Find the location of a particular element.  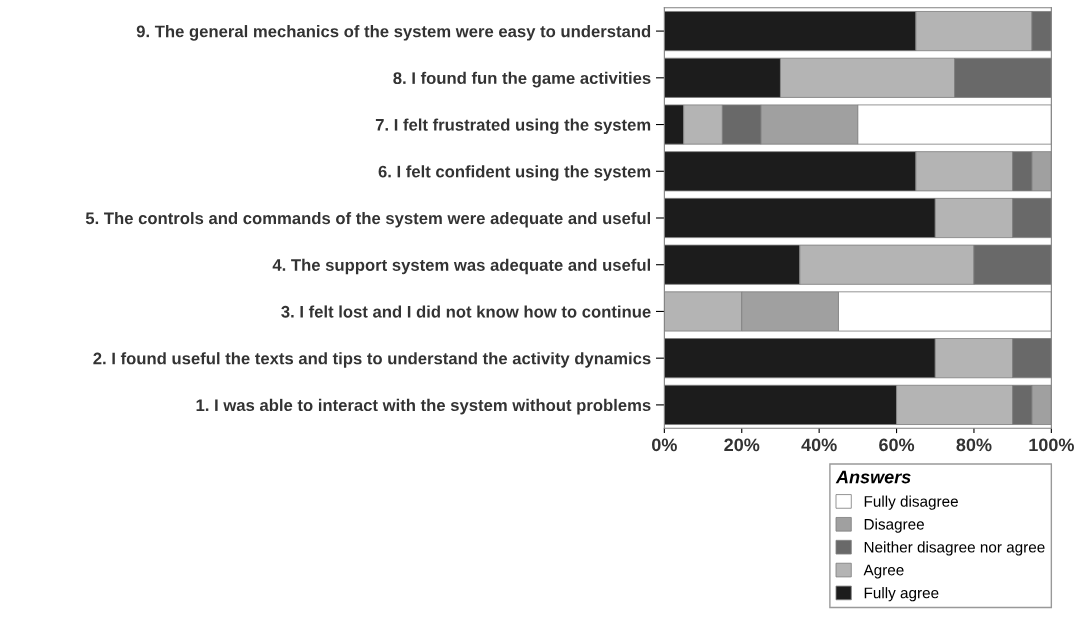

y-tick-label: 9. The general mechanics of the system were easy to understand is located at coordinates (393, 33).